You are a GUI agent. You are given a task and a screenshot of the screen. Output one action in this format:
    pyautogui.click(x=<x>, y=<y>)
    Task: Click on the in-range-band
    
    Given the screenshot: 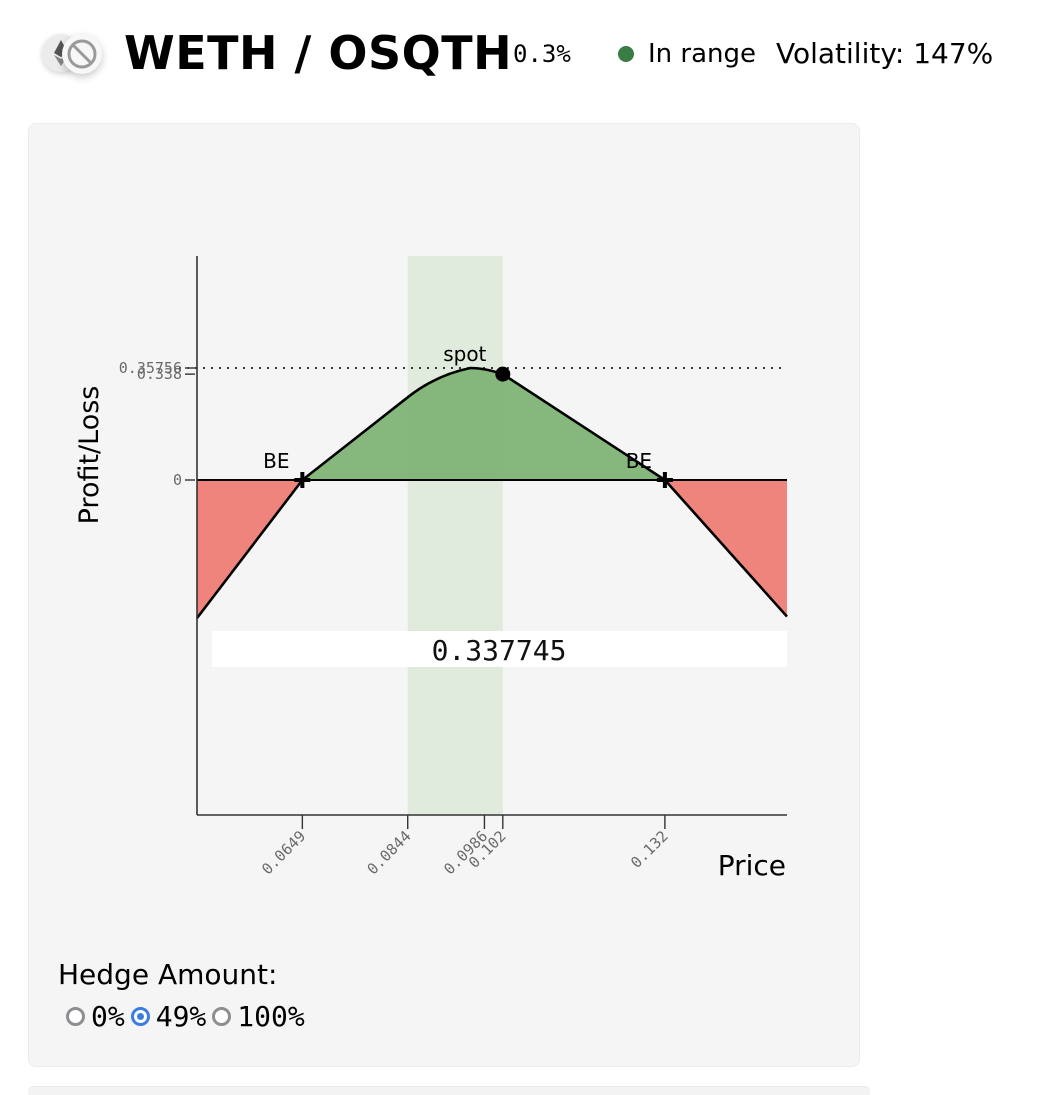 What is the action you would take?
    pyautogui.click(x=455, y=535)
    